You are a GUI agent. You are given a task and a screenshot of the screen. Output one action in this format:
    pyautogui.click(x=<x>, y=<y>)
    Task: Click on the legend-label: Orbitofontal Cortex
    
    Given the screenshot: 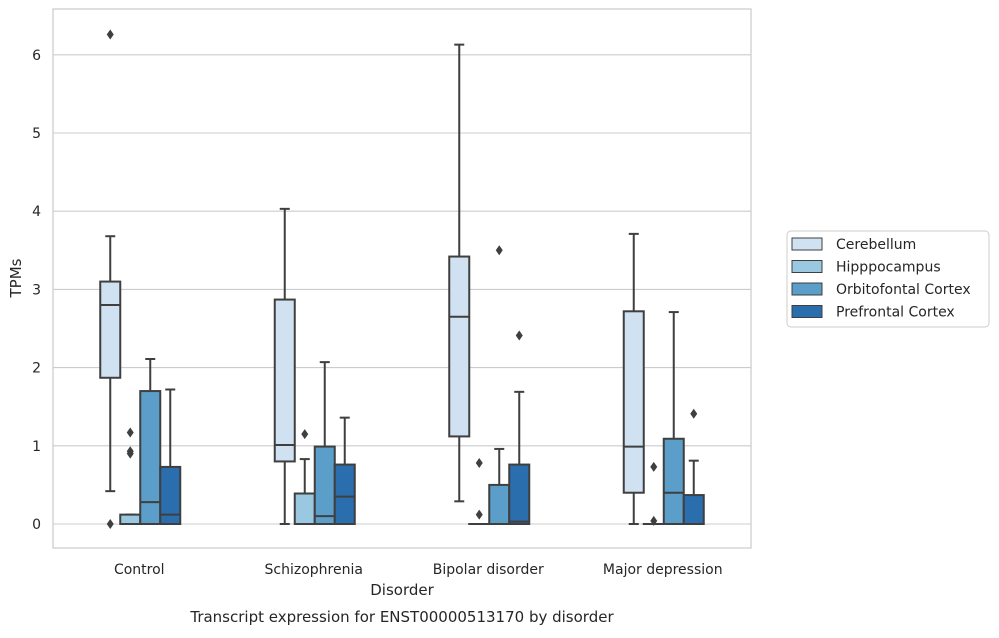 What is the action you would take?
    pyautogui.click(x=903, y=290)
    